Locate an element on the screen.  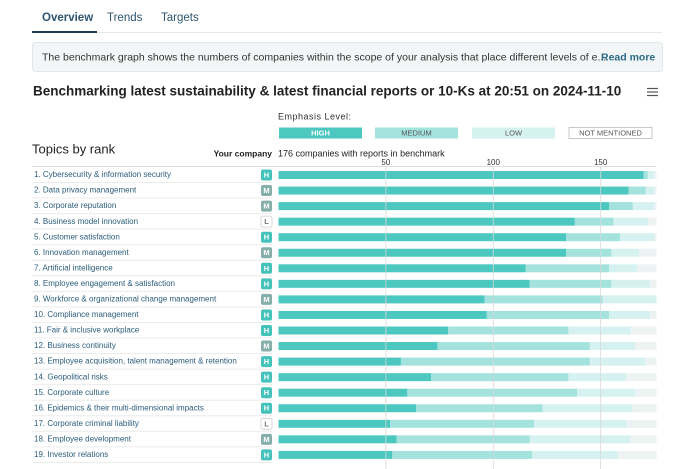
menu-icon is located at coordinates (652, 92).